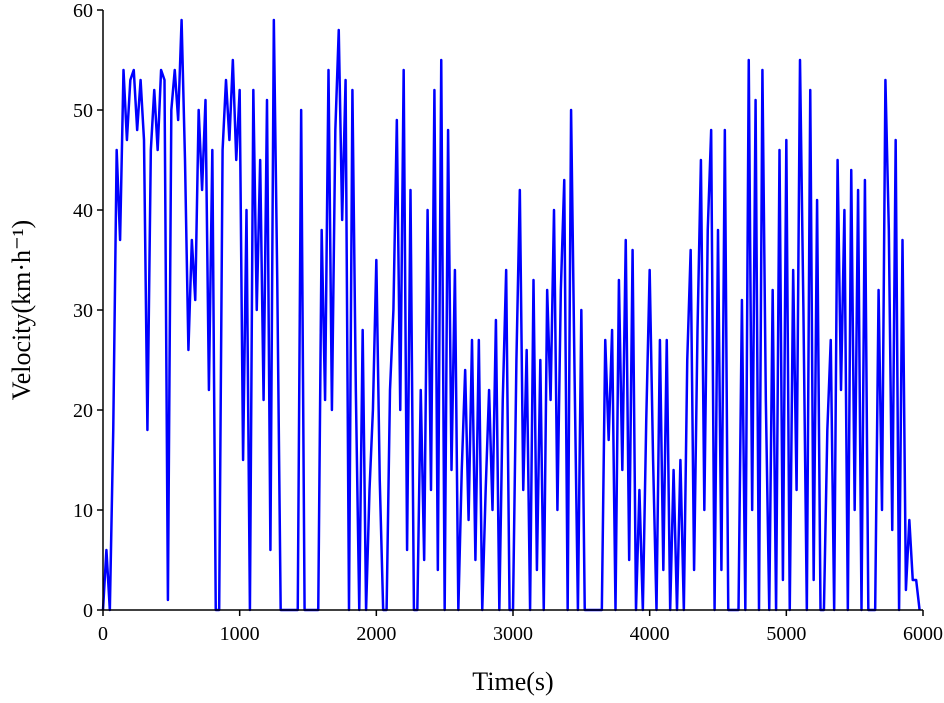 This screenshot has width=944, height=703. What do you see at coordinates (83, 411) in the screenshot?
I see `y-tick-label: 20` at bounding box center [83, 411].